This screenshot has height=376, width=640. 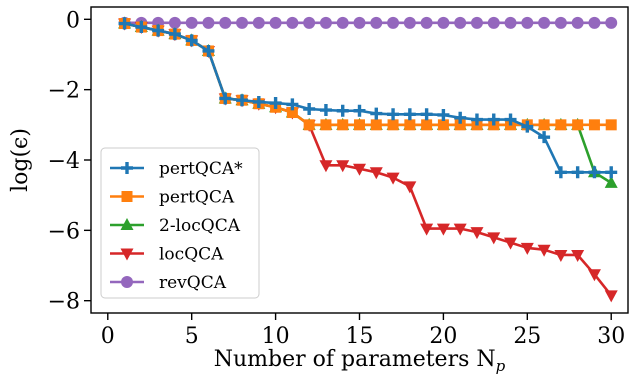 I want to click on legend-label: revQCA, so click(x=193, y=283).